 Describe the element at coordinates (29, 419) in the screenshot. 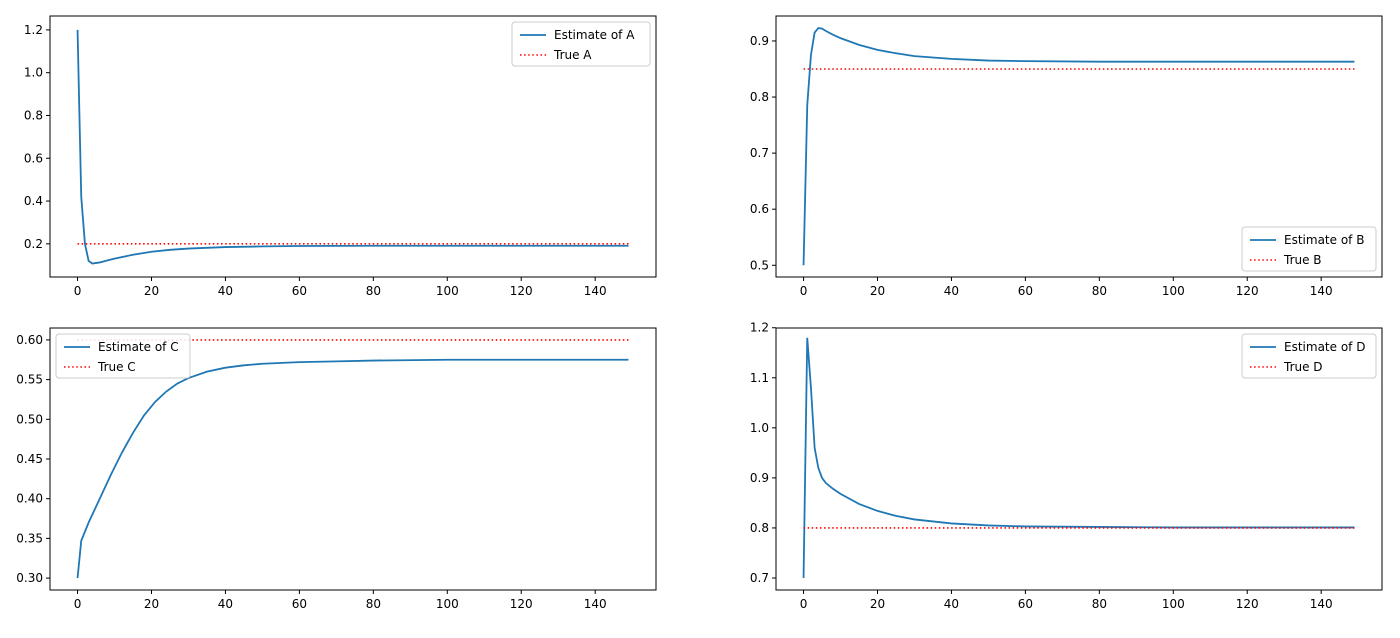

I see `y-tick-label: 0.50` at that location.